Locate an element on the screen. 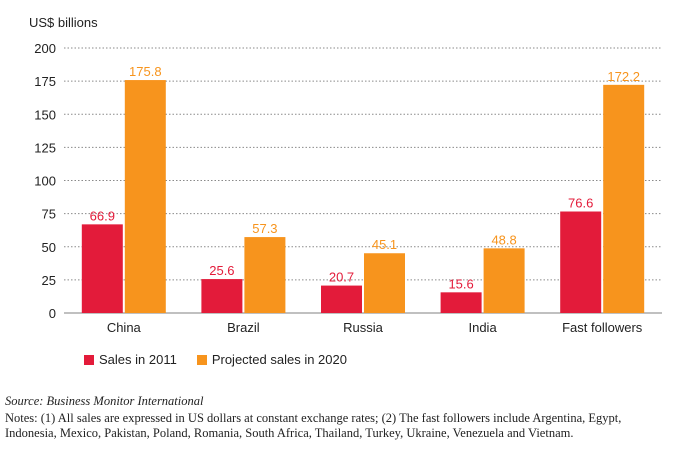  y-tick-label: 25 is located at coordinates (49, 280).